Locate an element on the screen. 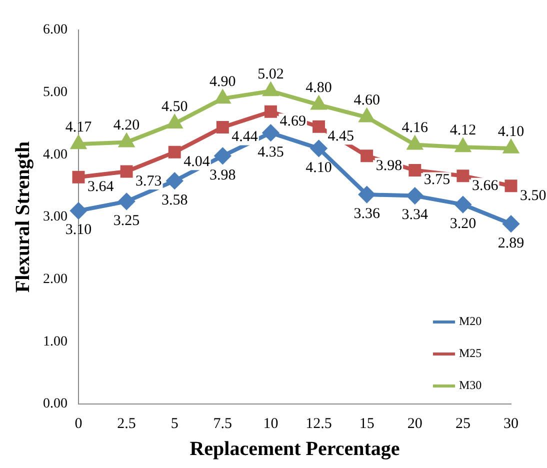  data-label: 3.64 is located at coordinates (101, 187).